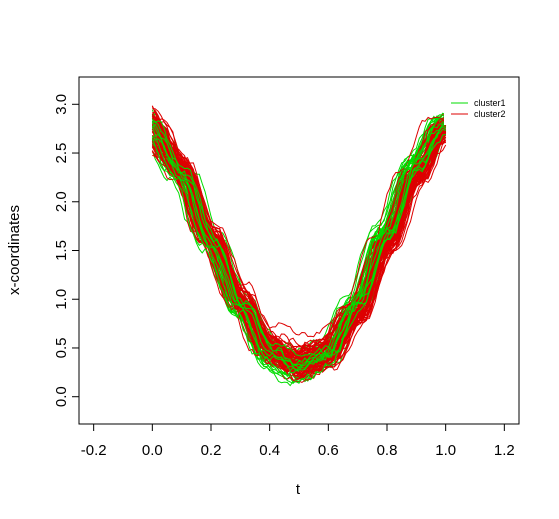  What do you see at coordinates (61, 153) in the screenshot?
I see `y-tick-label: 2.5` at bounding box center [61, 153].